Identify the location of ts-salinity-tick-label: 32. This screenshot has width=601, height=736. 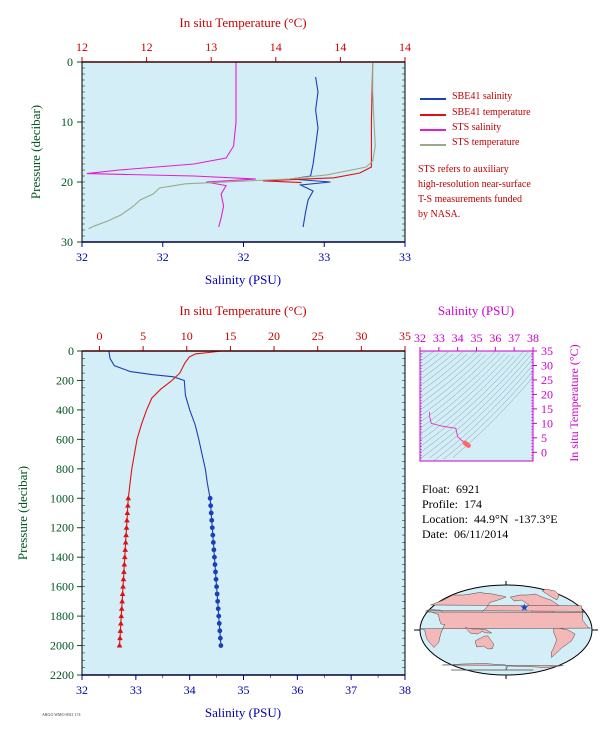
(420, 338).